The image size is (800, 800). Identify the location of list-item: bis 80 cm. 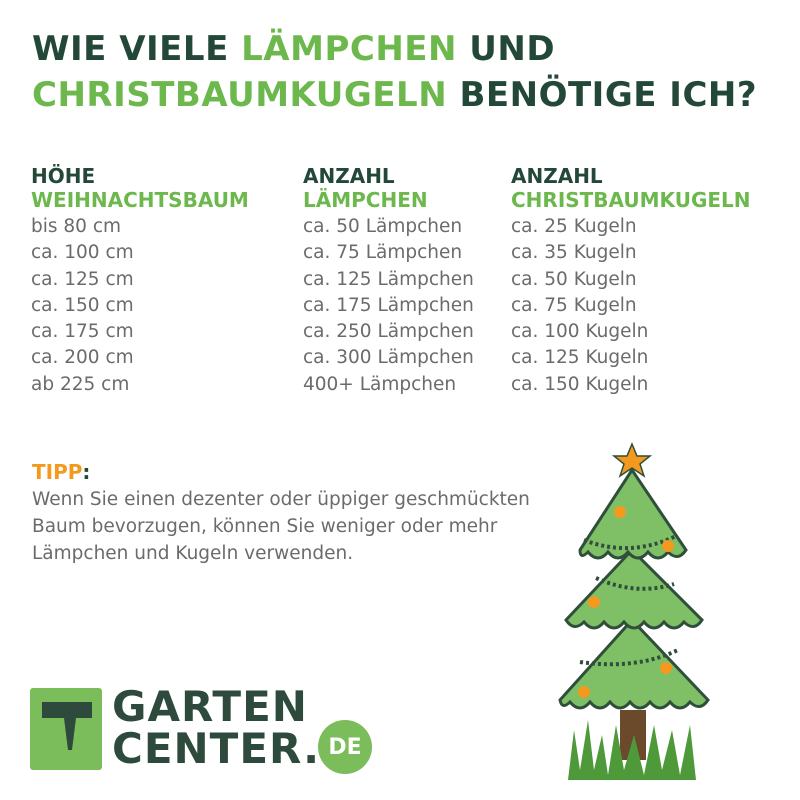
(76, 226).